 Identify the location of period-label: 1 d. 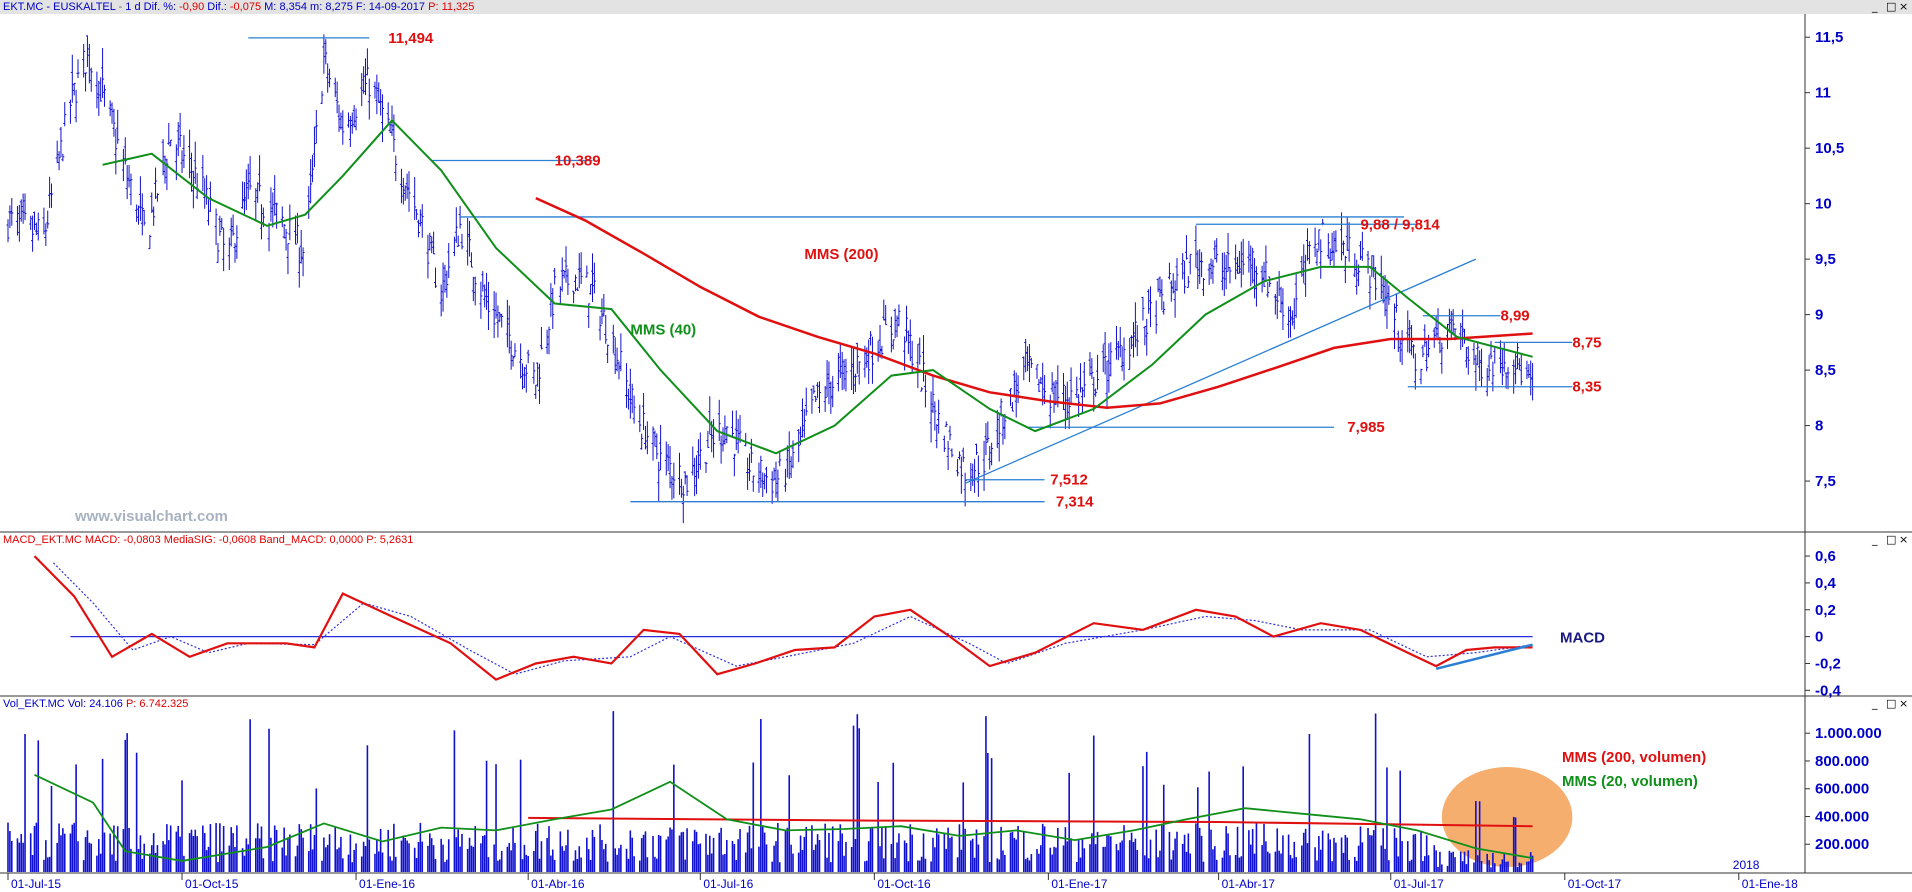
(133, 7).